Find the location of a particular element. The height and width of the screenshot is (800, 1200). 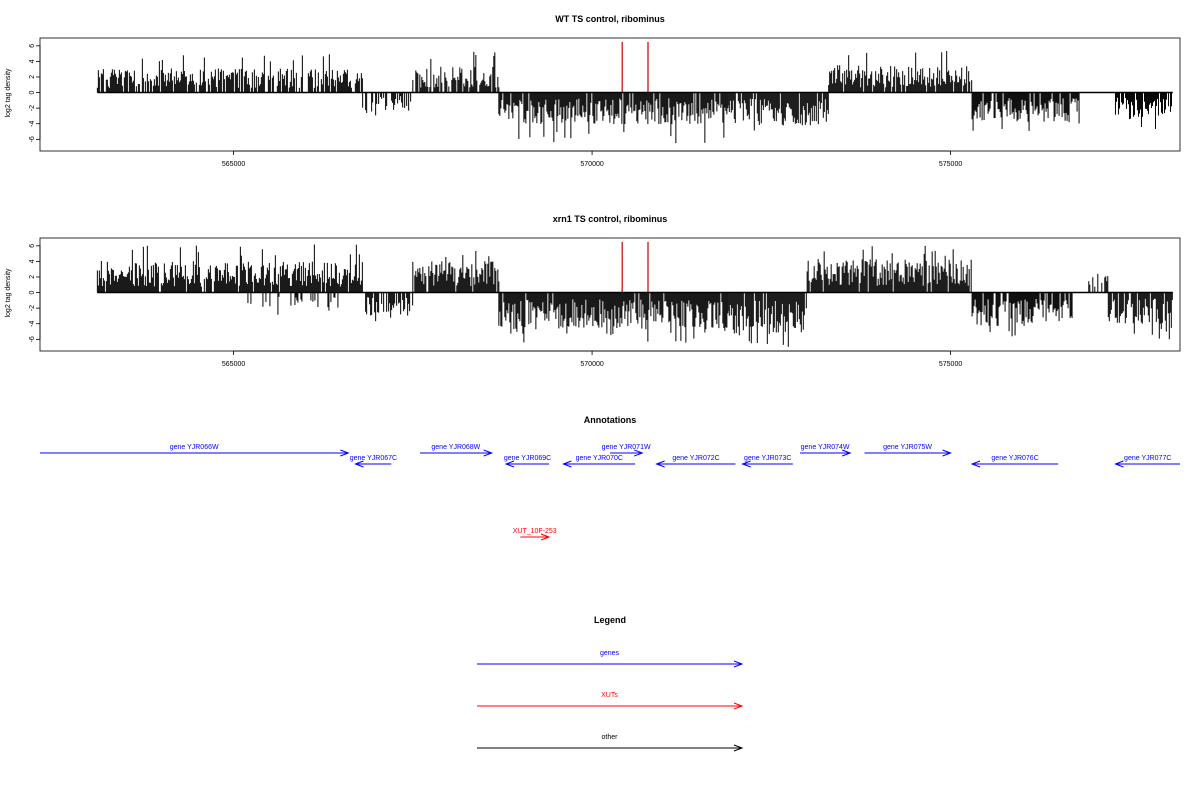

gene-label: gene YJR069C is located at coordinates (527, 458).